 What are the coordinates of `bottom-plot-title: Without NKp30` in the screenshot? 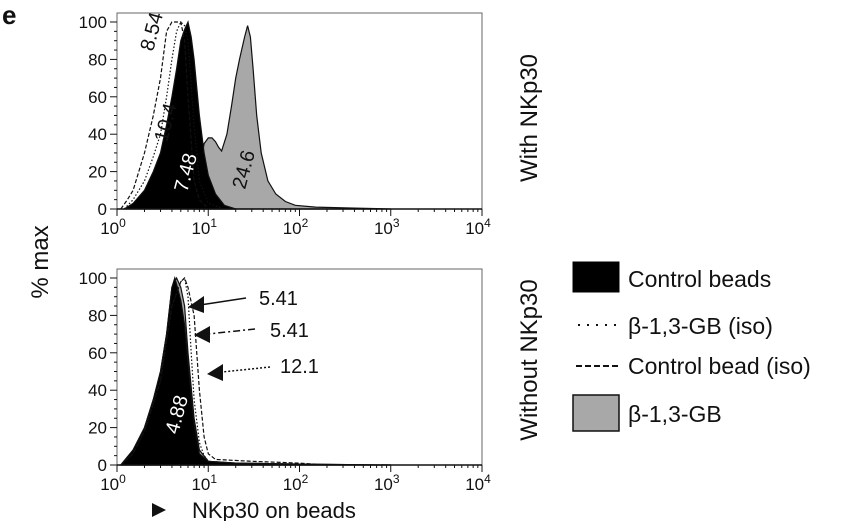 It's located at (529, 359).